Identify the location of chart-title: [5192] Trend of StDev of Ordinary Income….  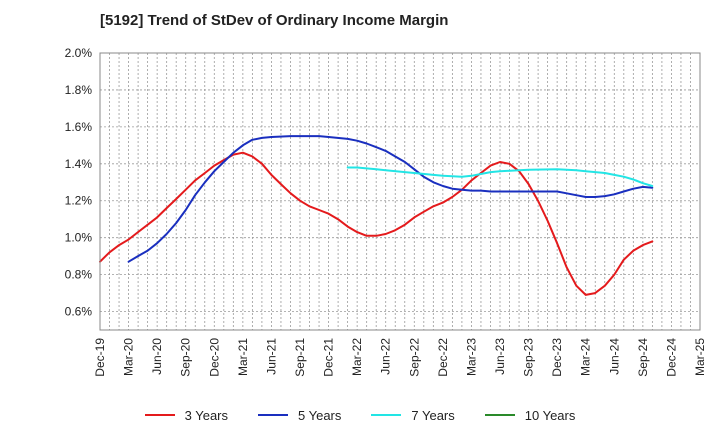
(274, 20).